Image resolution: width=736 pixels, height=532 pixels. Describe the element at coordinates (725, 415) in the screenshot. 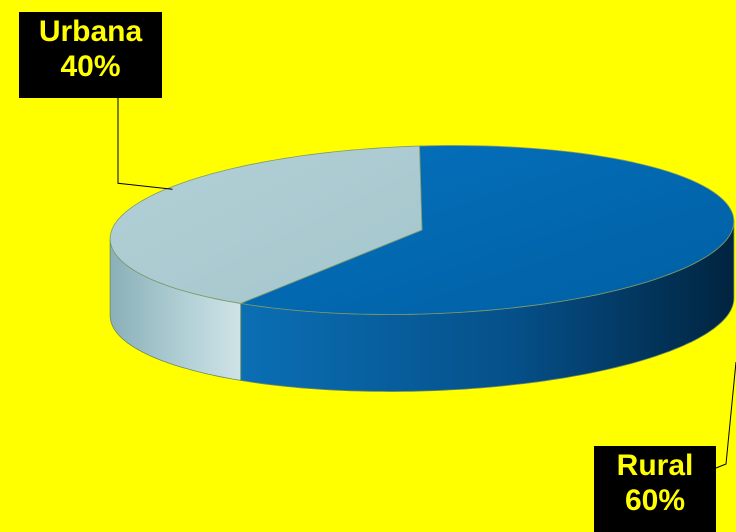

I see `leader-line-rural` at that location.